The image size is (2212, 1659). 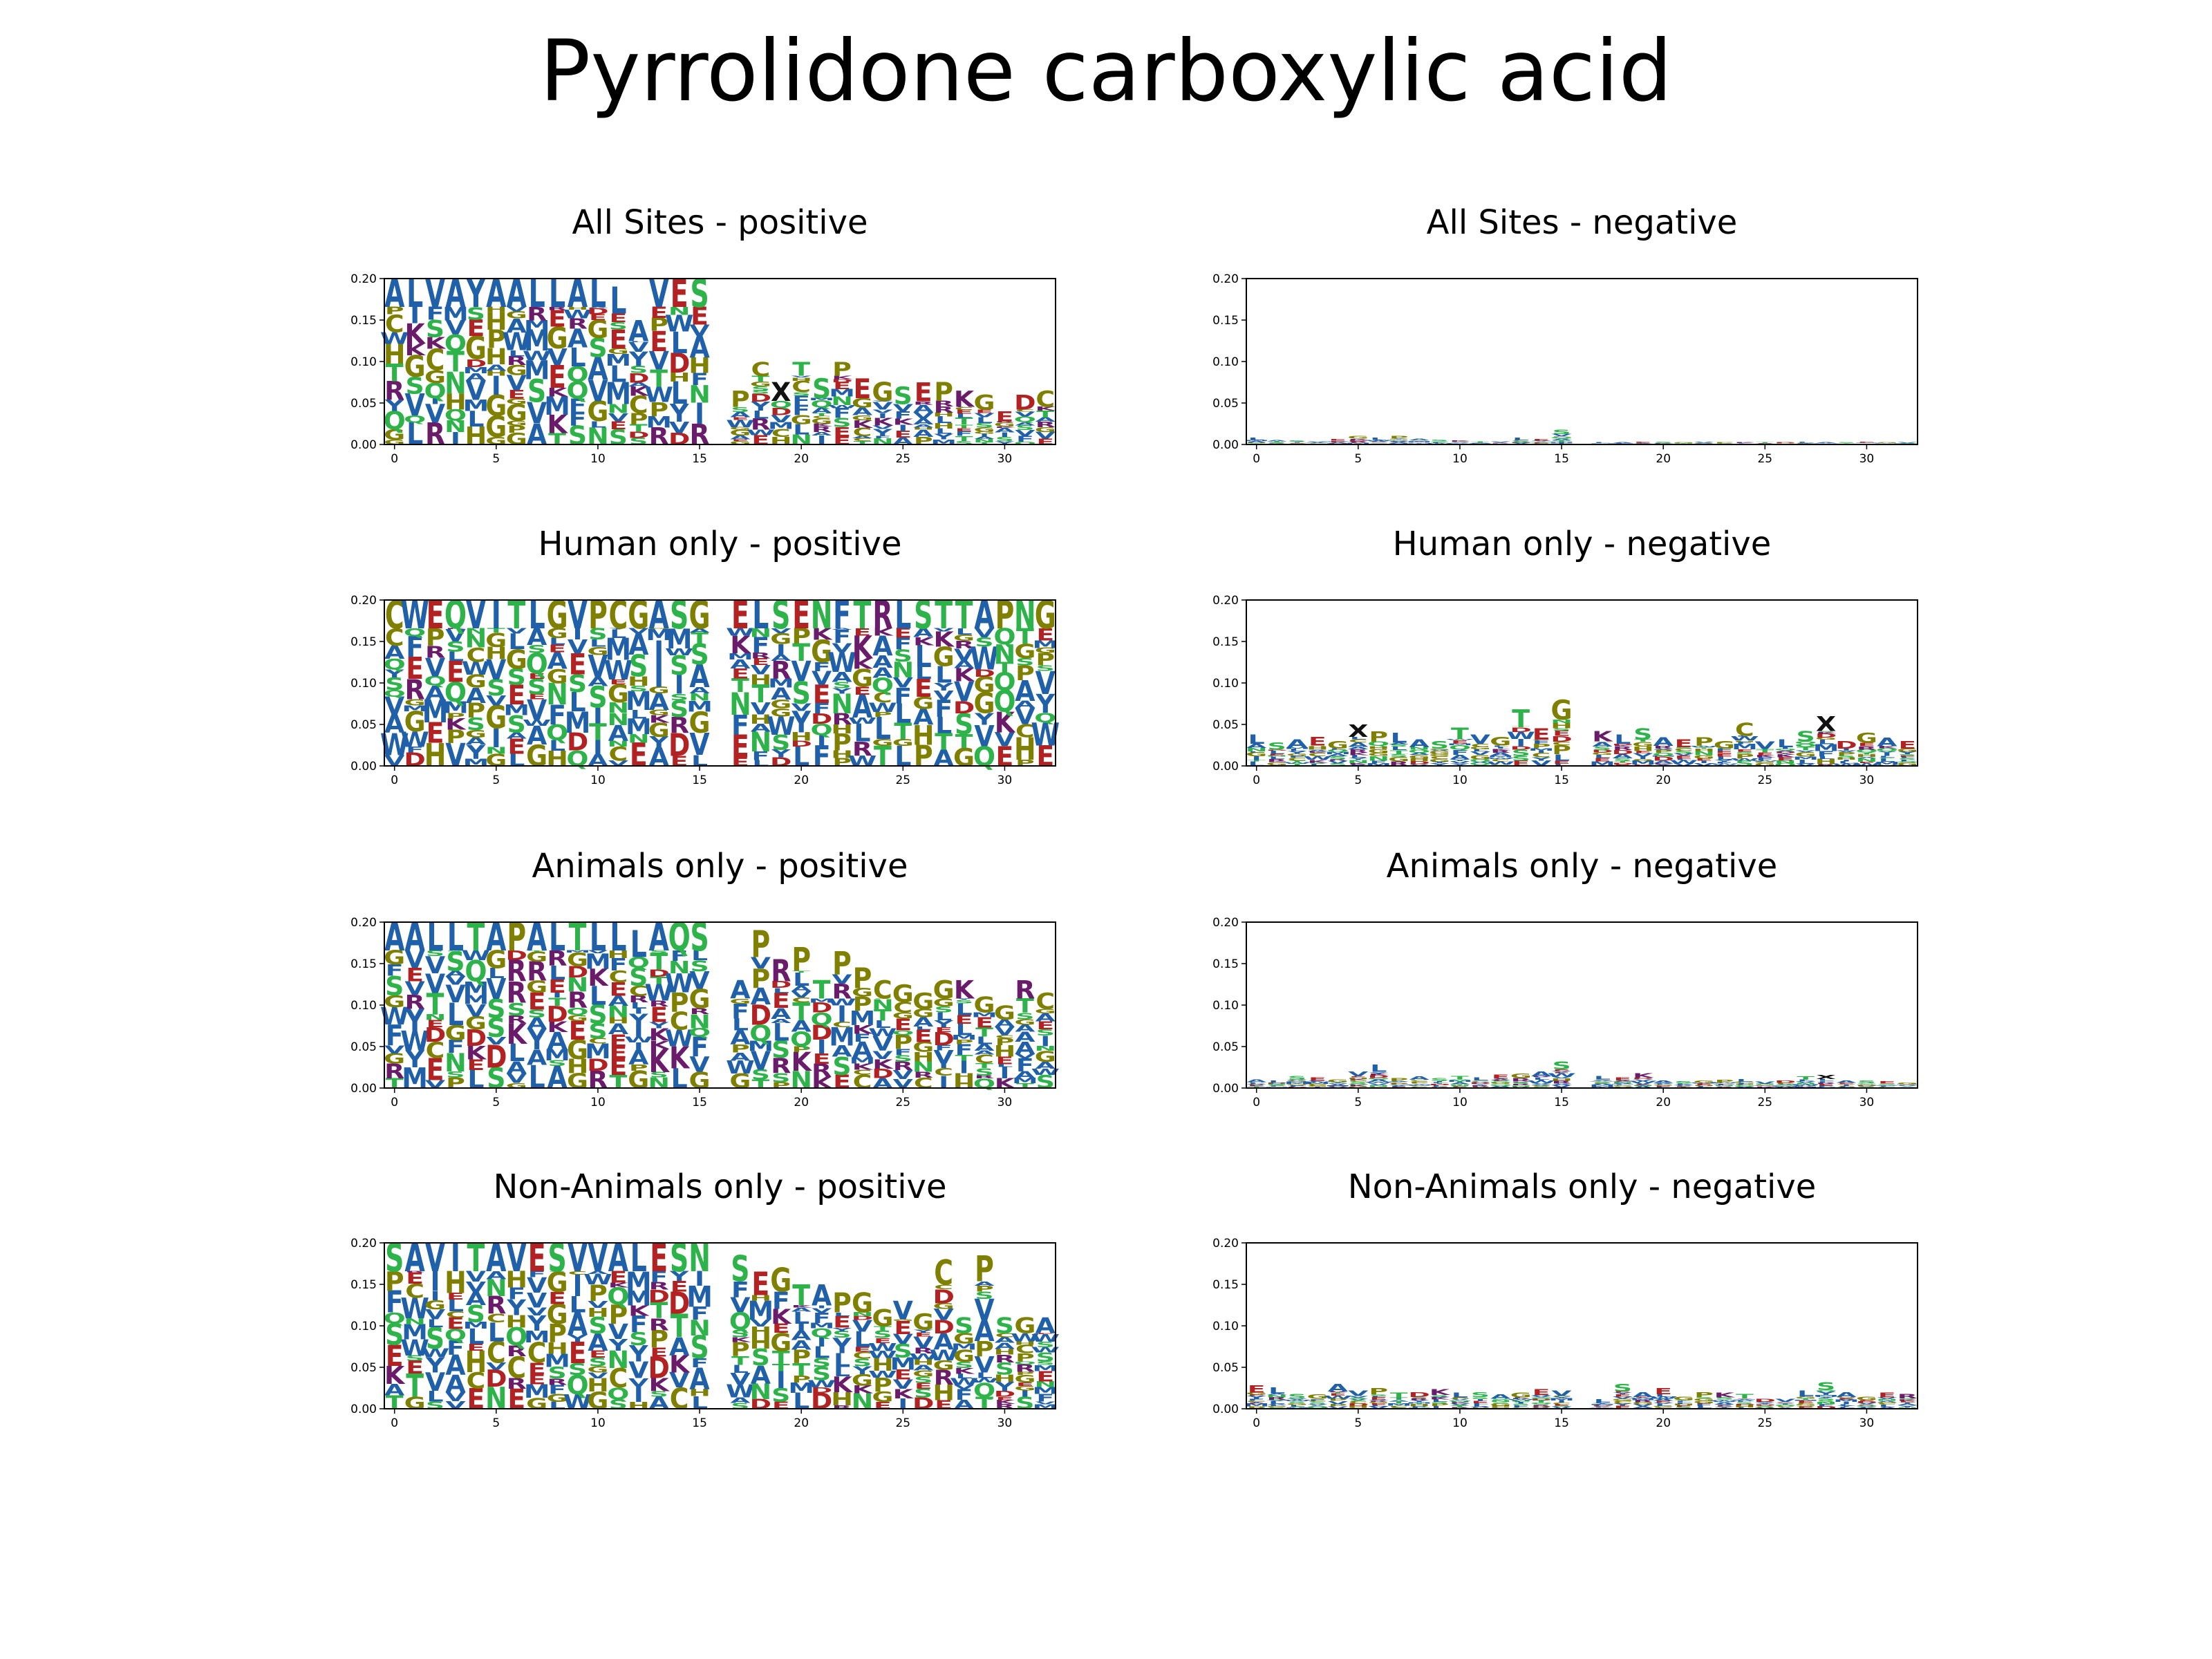 I want to click on logo-letter: A, so click(x=537, y=434).